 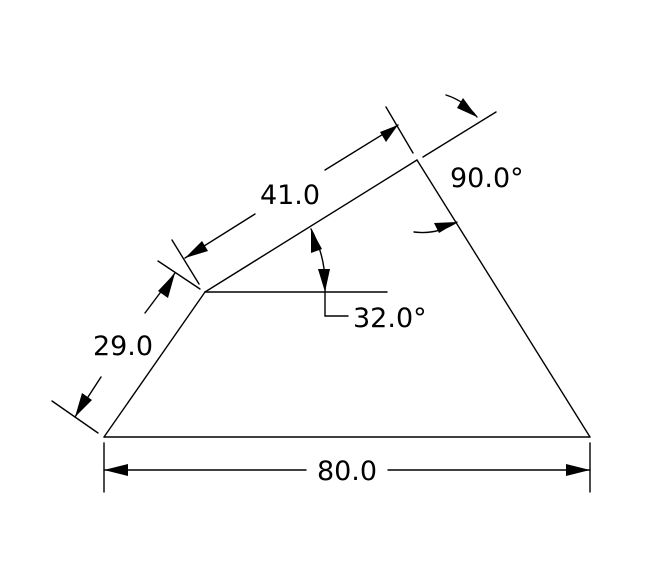 I want to click on bottom-length-label: 80.0, so click(x=347, y=471).